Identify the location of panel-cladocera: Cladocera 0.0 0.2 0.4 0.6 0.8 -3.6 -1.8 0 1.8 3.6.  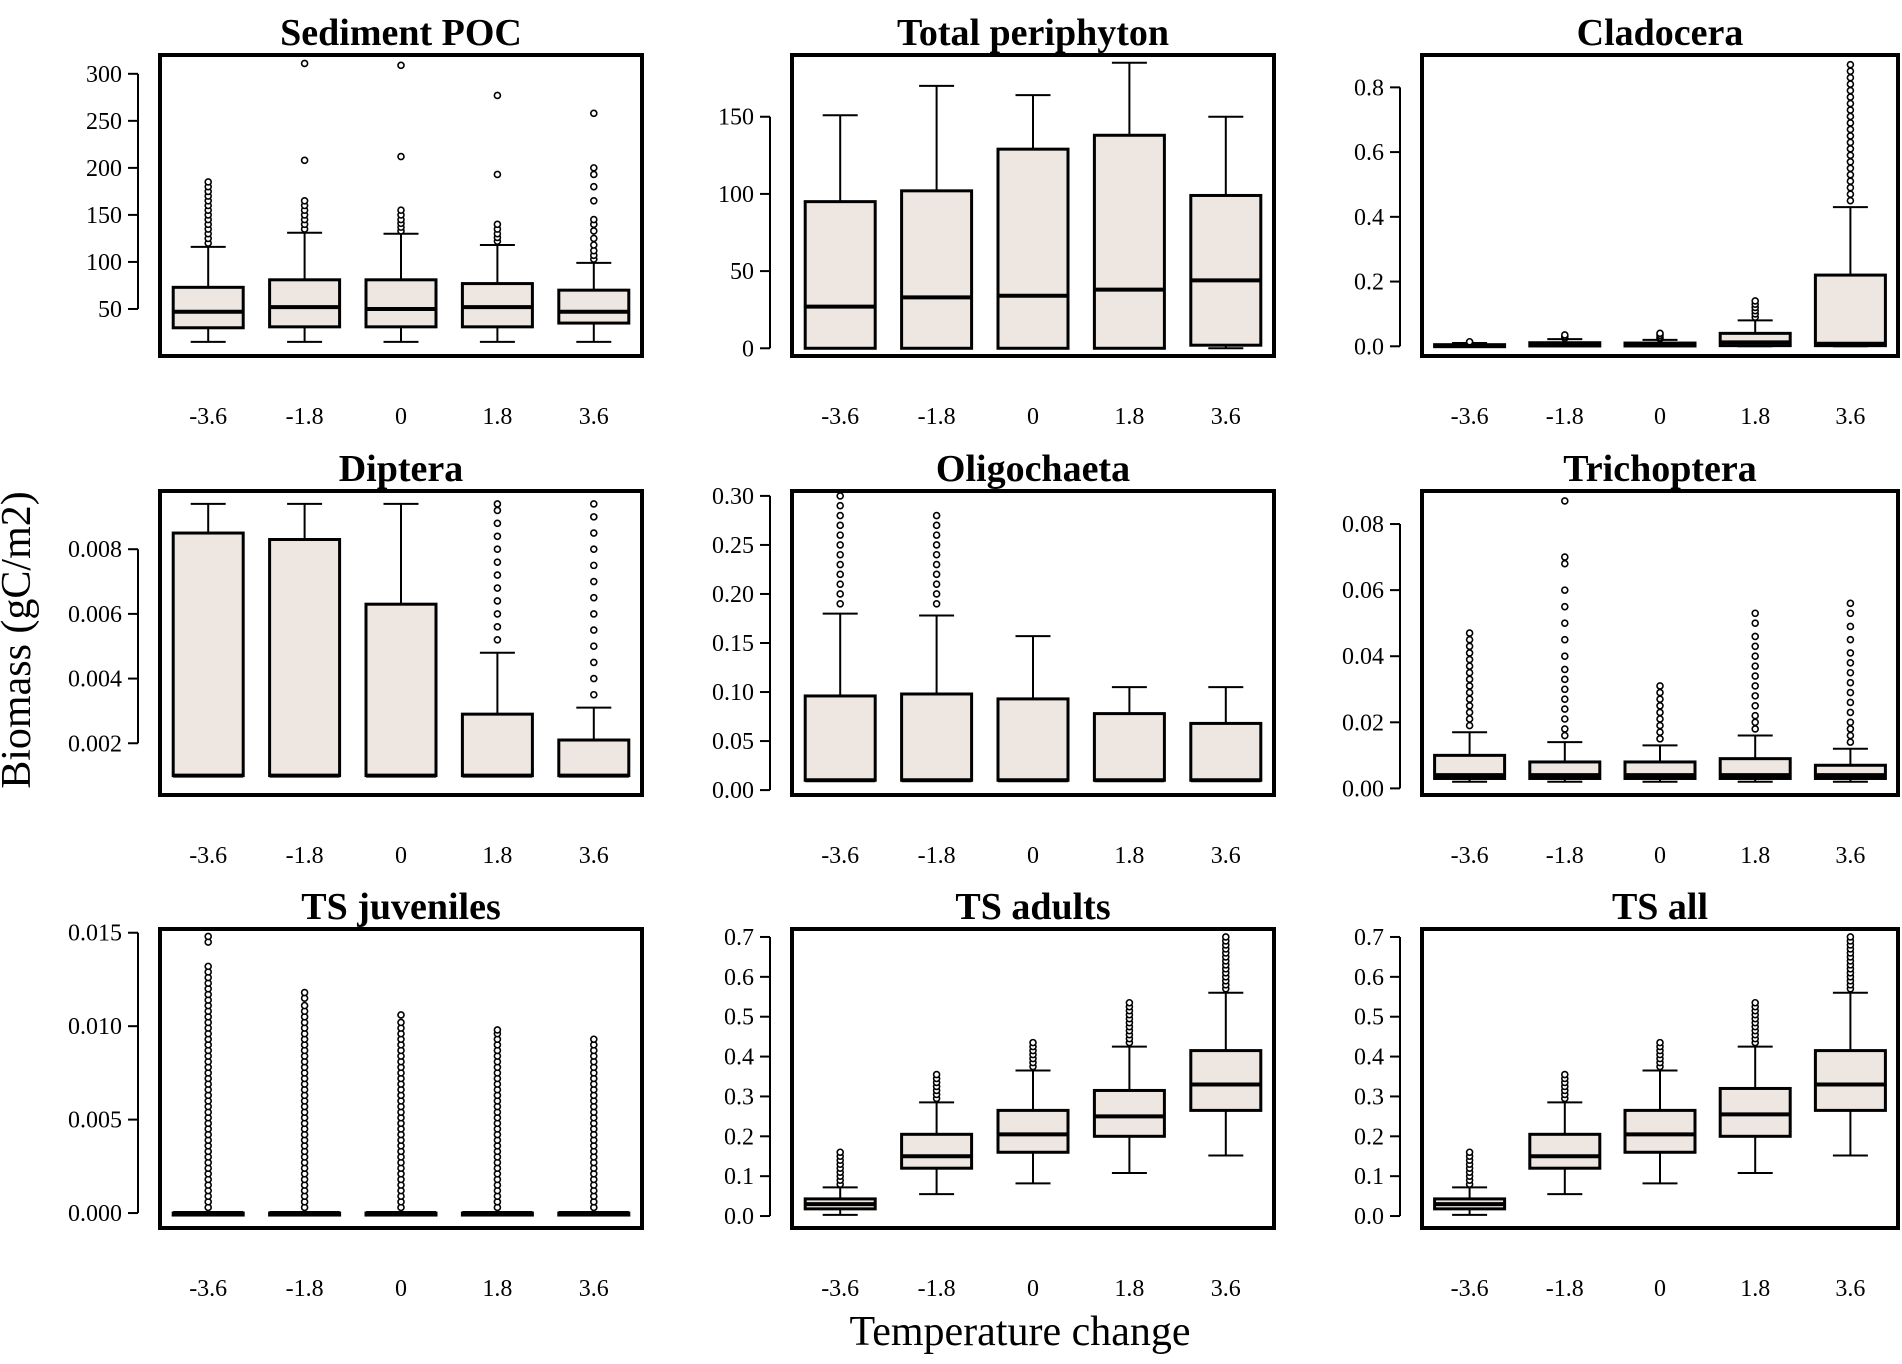
(1627, 221).